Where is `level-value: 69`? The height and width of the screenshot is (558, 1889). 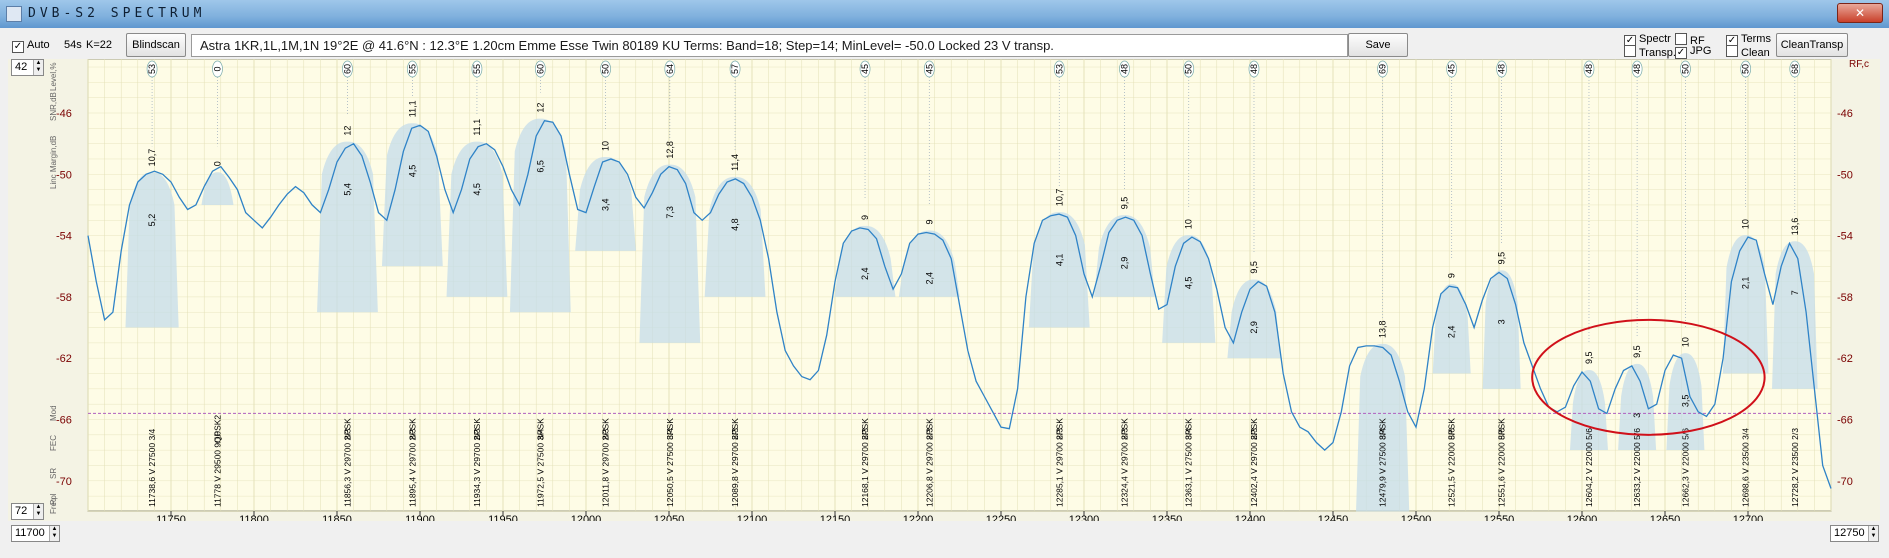 level-value: 69 is located at coordinates (1383, 69).